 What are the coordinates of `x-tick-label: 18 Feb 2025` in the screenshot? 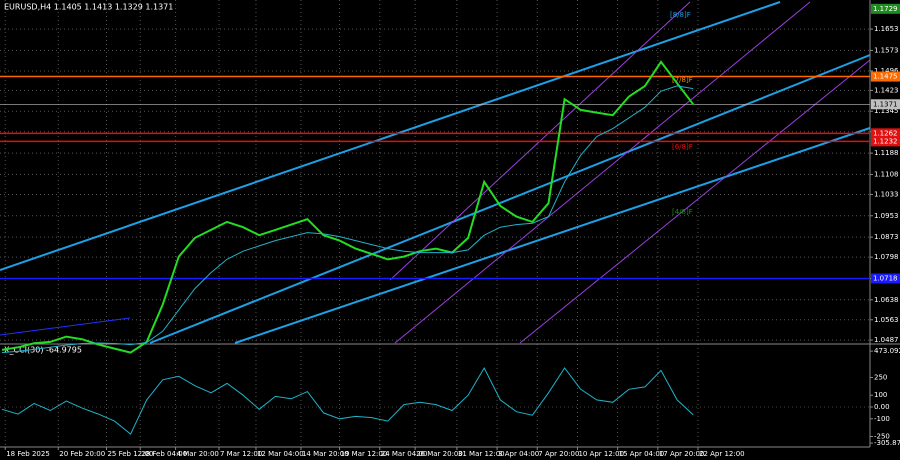 It's located at (28, 454).